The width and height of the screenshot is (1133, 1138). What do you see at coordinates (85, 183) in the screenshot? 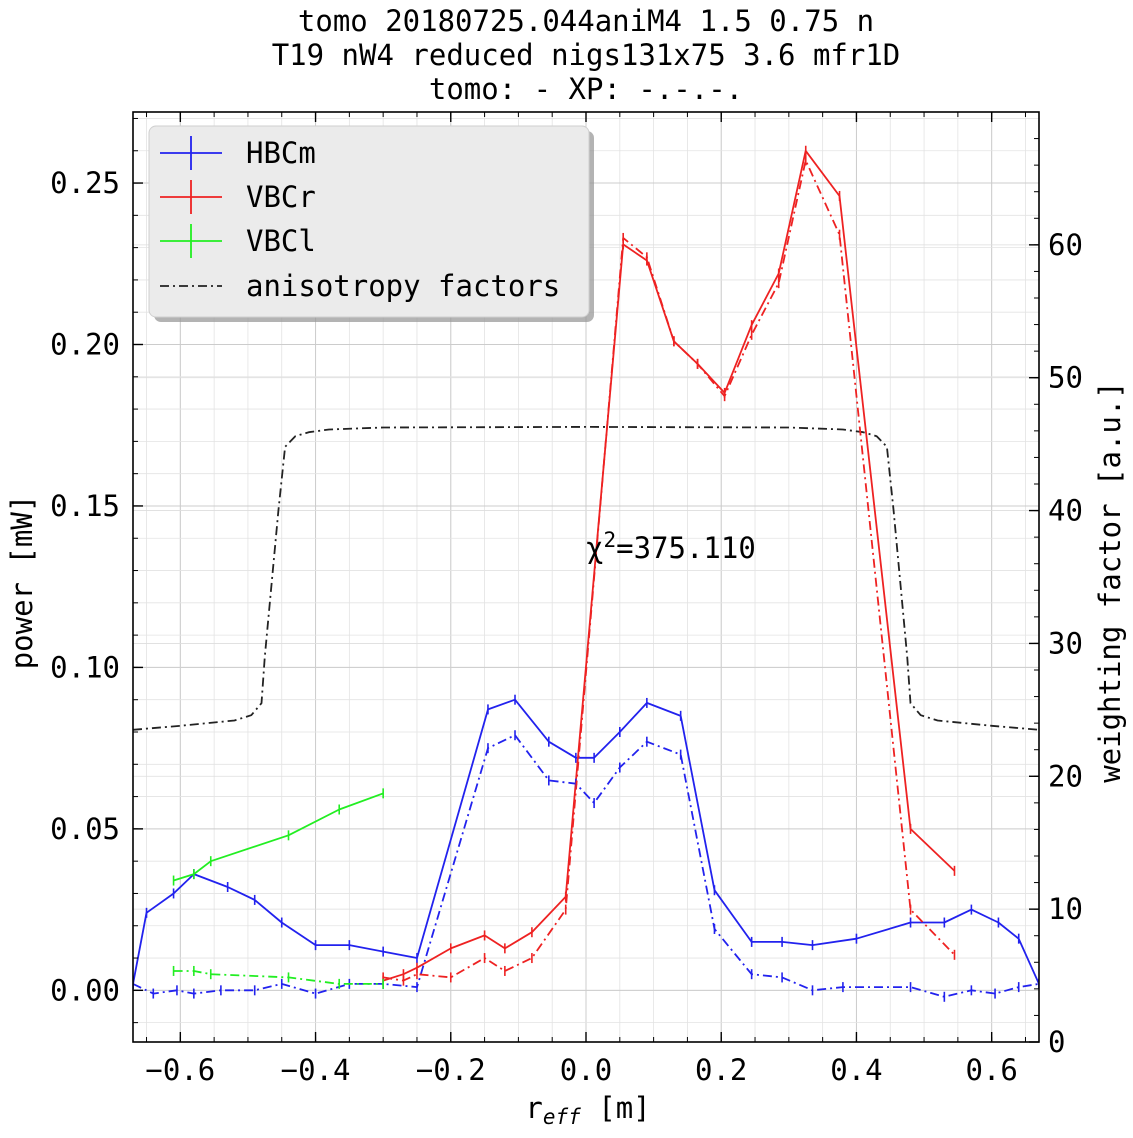
I see `y-tick-label: 0.25` at bounding box center [85, 183].